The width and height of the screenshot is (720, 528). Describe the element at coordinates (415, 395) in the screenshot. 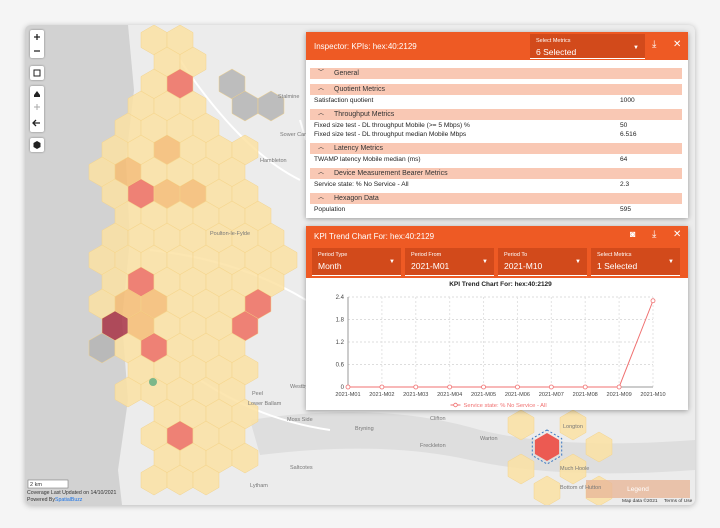

I see `x-tick-label: 2021-M03` at that location.